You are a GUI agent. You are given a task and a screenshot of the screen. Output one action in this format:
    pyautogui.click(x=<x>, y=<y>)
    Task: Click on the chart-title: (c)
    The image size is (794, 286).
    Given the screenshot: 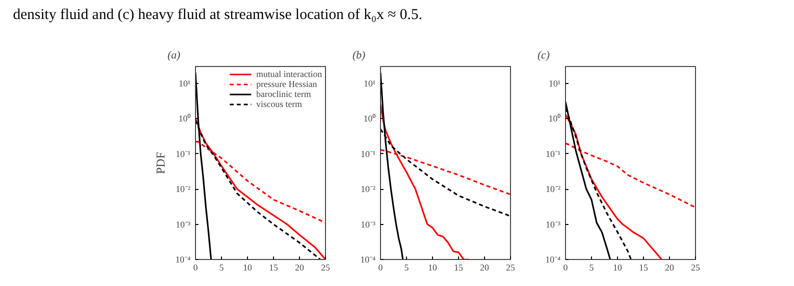 What is the action you would take?
    pyautogui.click(x=544, y=56)
    